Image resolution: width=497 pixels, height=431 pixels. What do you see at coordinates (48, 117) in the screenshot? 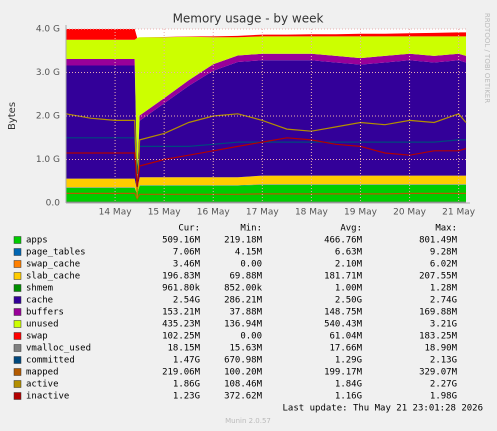
I see `y-tick-label: 2.0 G` at bounding box center [48, 117].